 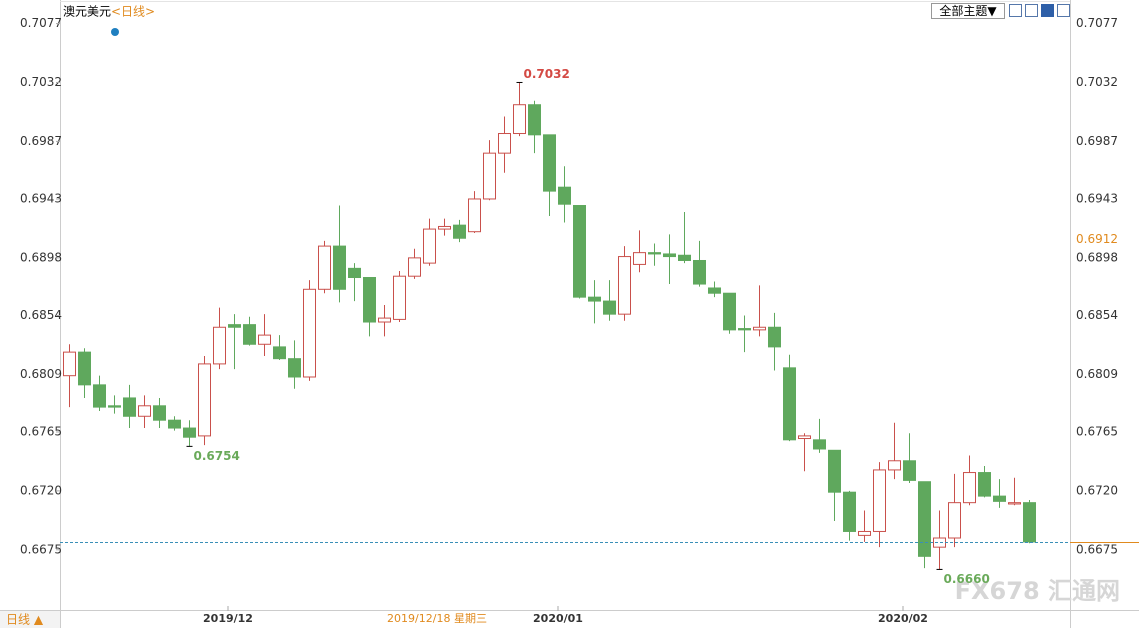 I want to click on y-tick-label-right: 0.7032, so click(x=1097, y=82).